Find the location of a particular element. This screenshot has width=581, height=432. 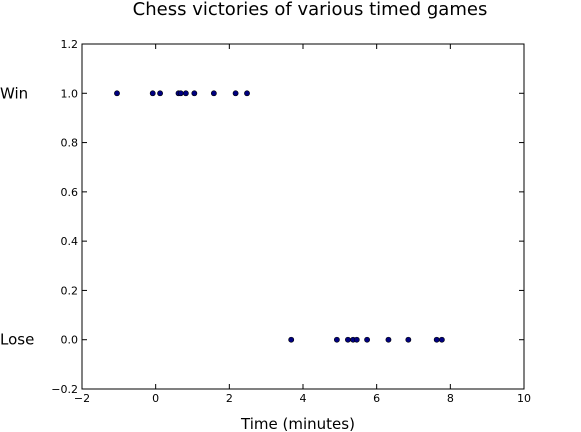

x-tick-label: 6 is located at coordinates (376, 398).